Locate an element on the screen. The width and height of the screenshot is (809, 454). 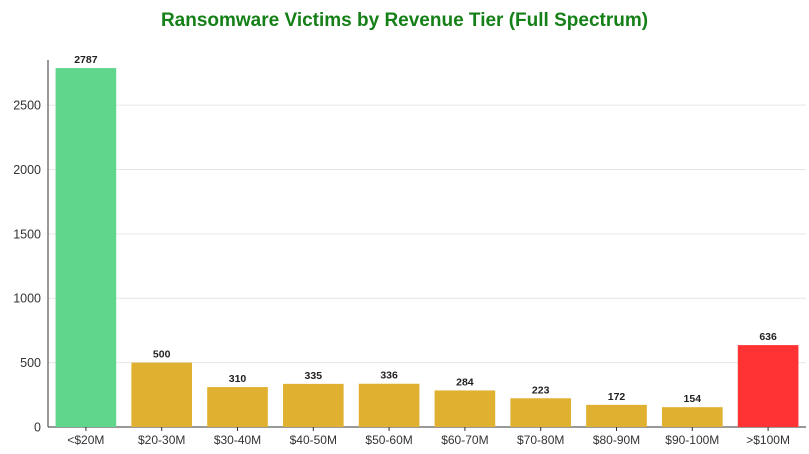
x-tick-label-8: $90-100M is located at coordinates (692, 440).